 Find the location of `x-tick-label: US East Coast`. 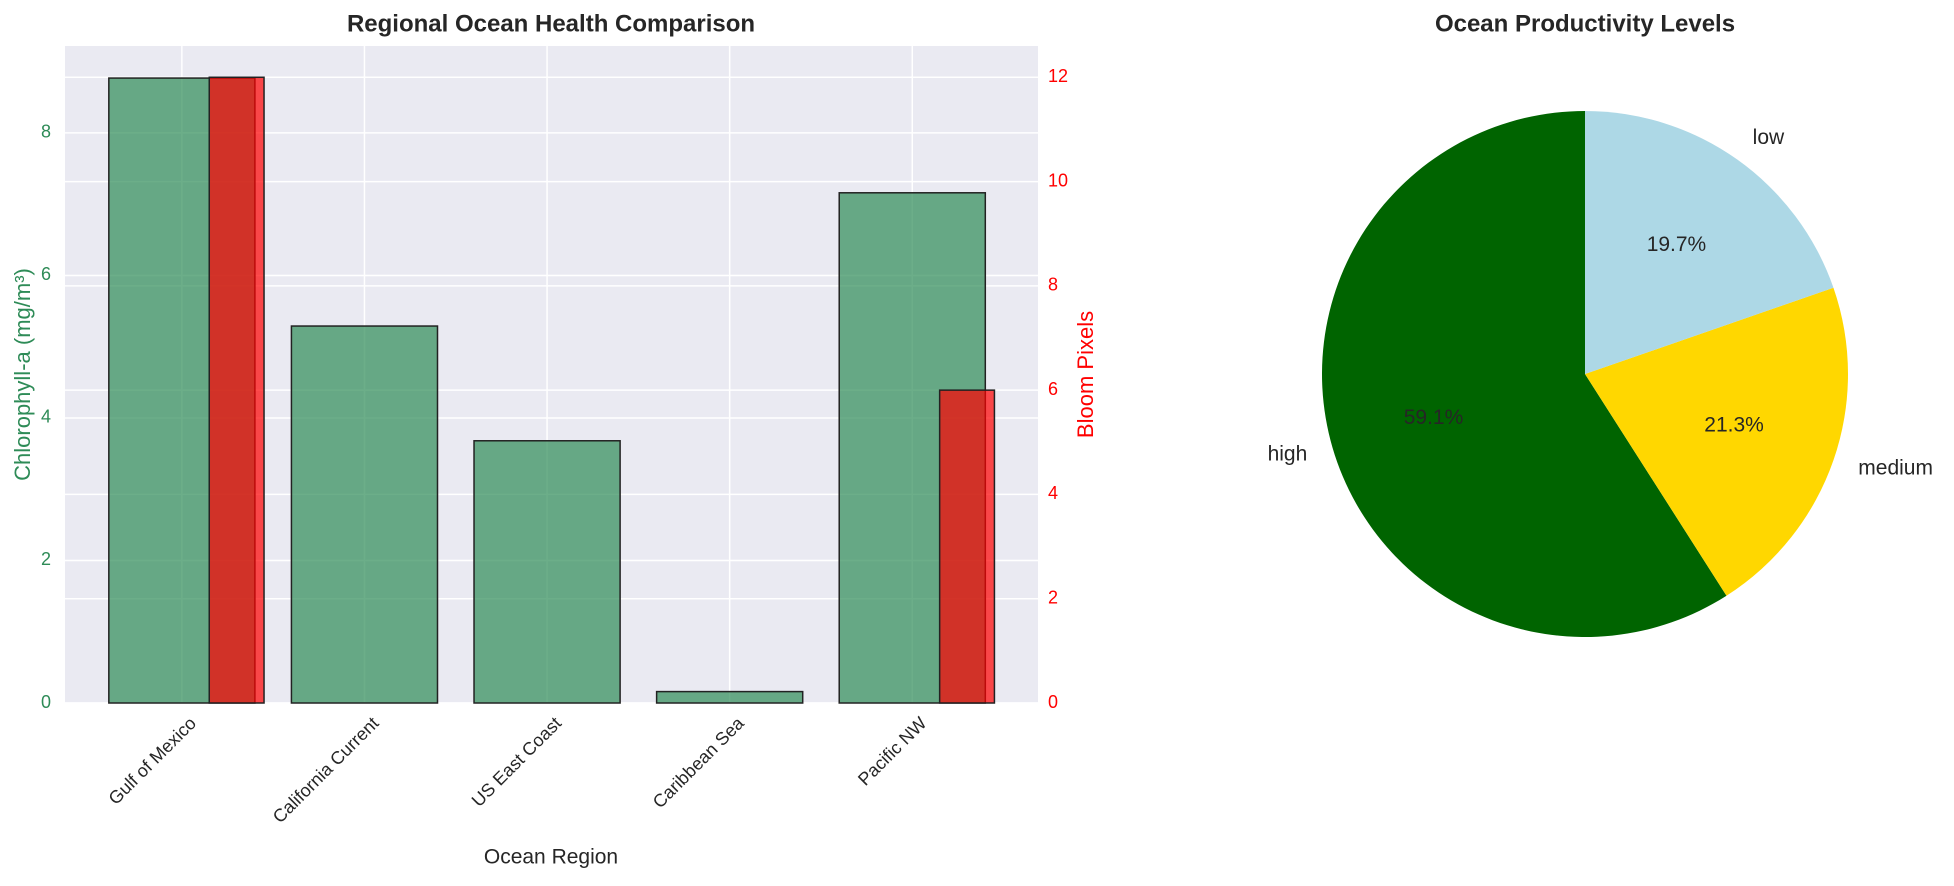

x-tick-label: US East Coast is located at coordinates (517, 762).